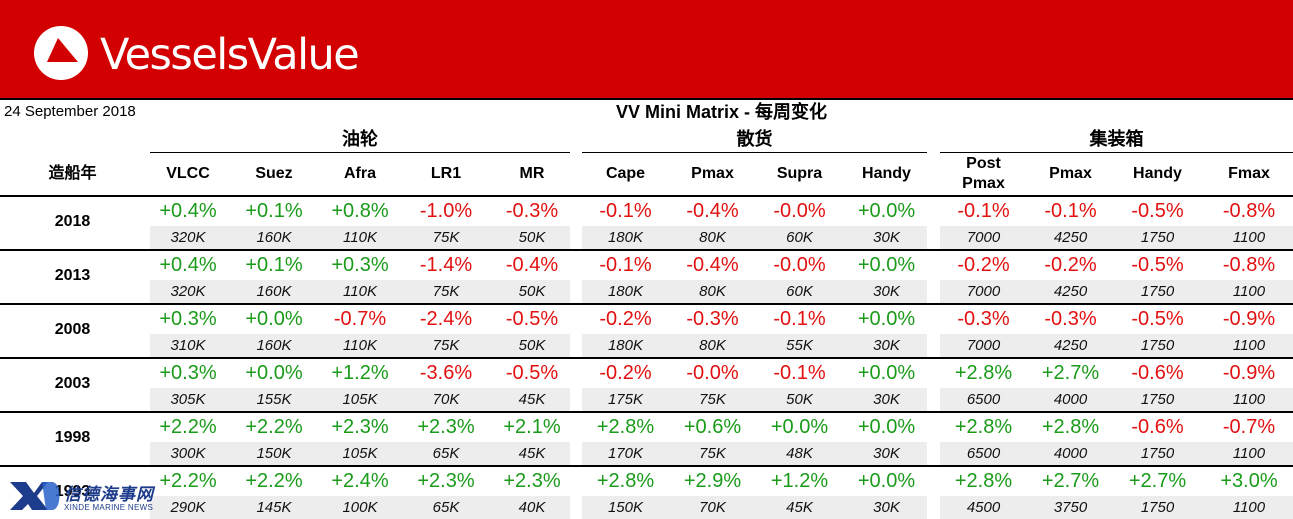 The width and height of the screenshot is (1293, 519). What do you see at coordinates (799, 173) in the screenshot?
I see `column-header: Supra` at bounding box center [799, 173].